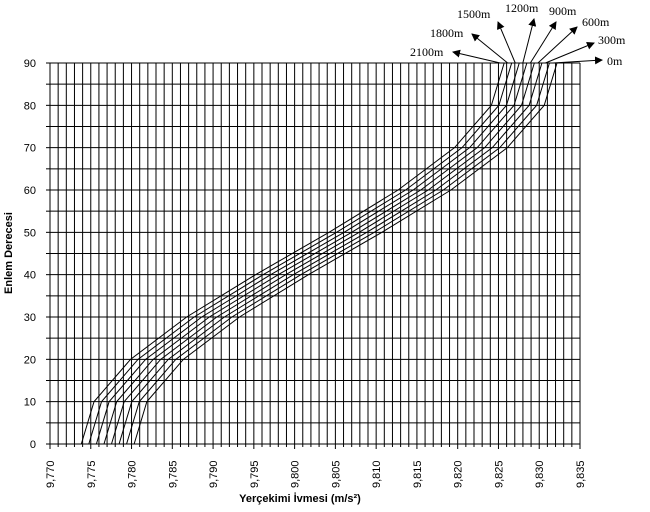  Describe the element at coordinates (377, 474) in the screenshot. I see `x-tick-label: 9,810` at that location.